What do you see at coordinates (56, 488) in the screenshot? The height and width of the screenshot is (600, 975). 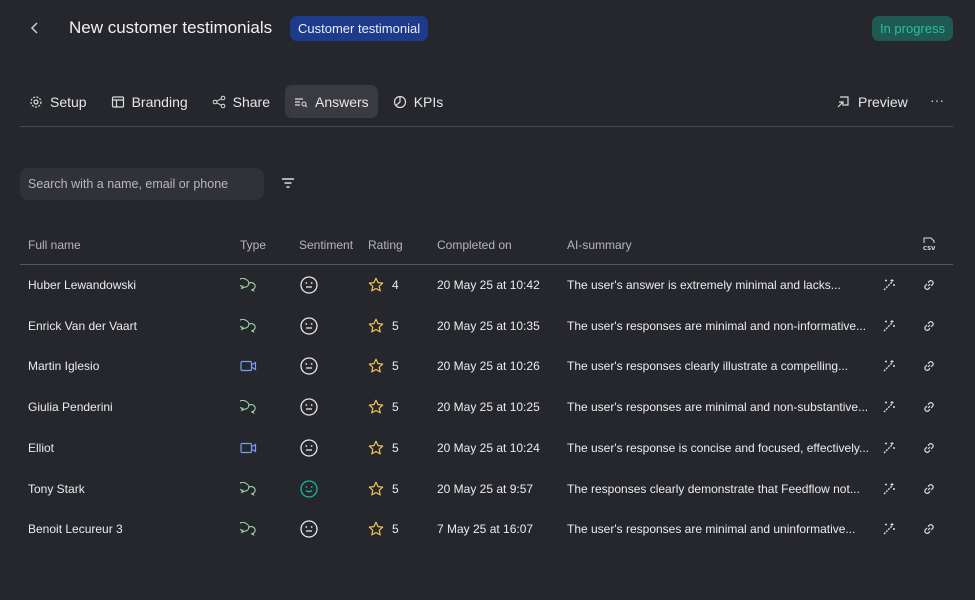 I see `full-name: Tony Stark` at bounding box center [56, 488].